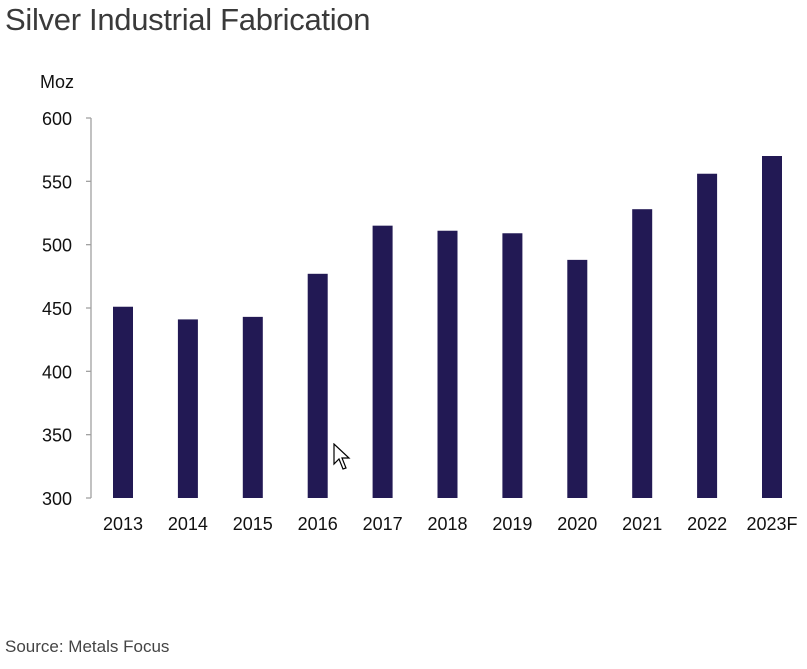 This screenshot has width=807, height=669. I want to click on bar-2022, so click(707, 335).